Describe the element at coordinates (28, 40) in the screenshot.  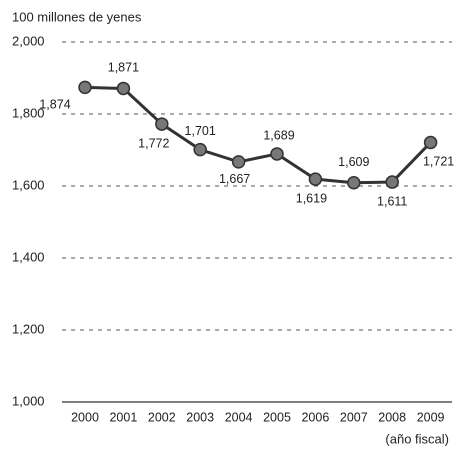
I see `y-tick-label: 2,000` at that location.